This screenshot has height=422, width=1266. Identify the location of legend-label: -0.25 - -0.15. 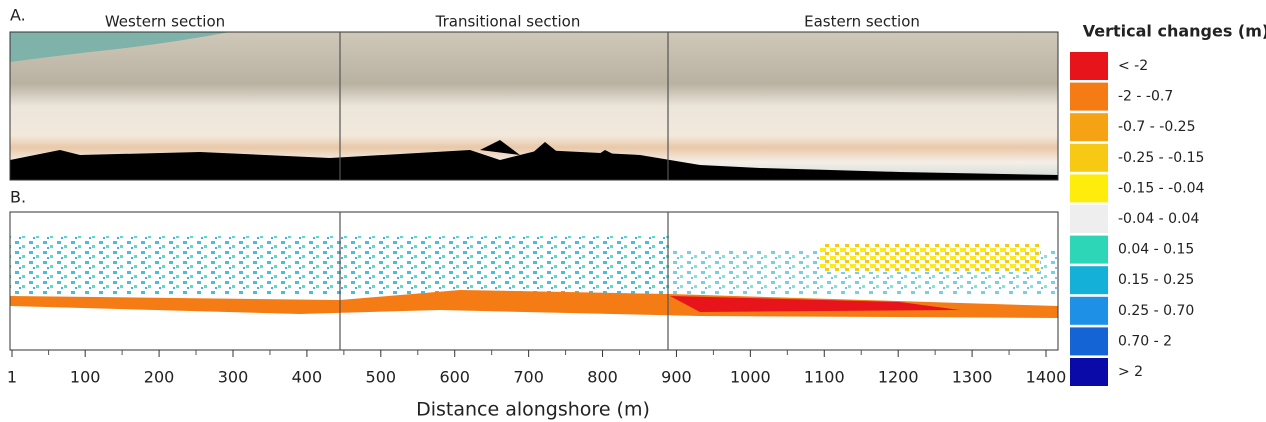
(1161, 158).